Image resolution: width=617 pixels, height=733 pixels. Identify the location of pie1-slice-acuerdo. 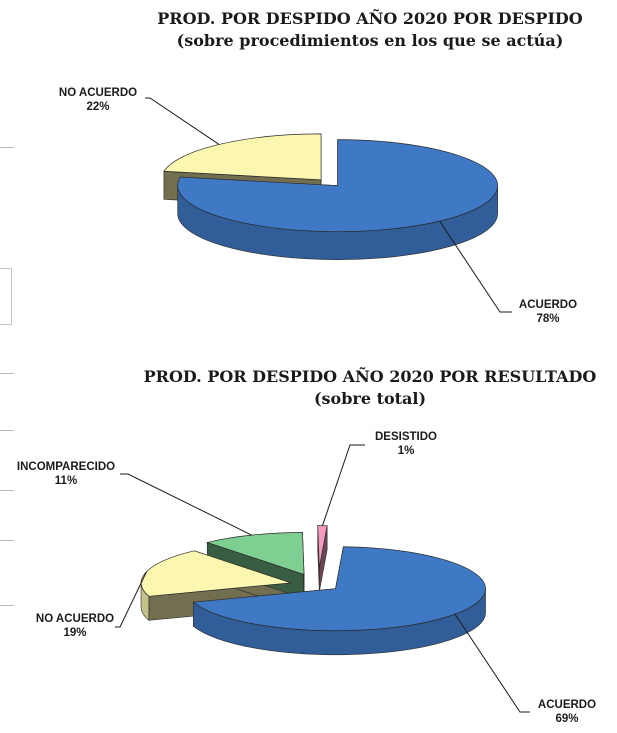
(337, 186).